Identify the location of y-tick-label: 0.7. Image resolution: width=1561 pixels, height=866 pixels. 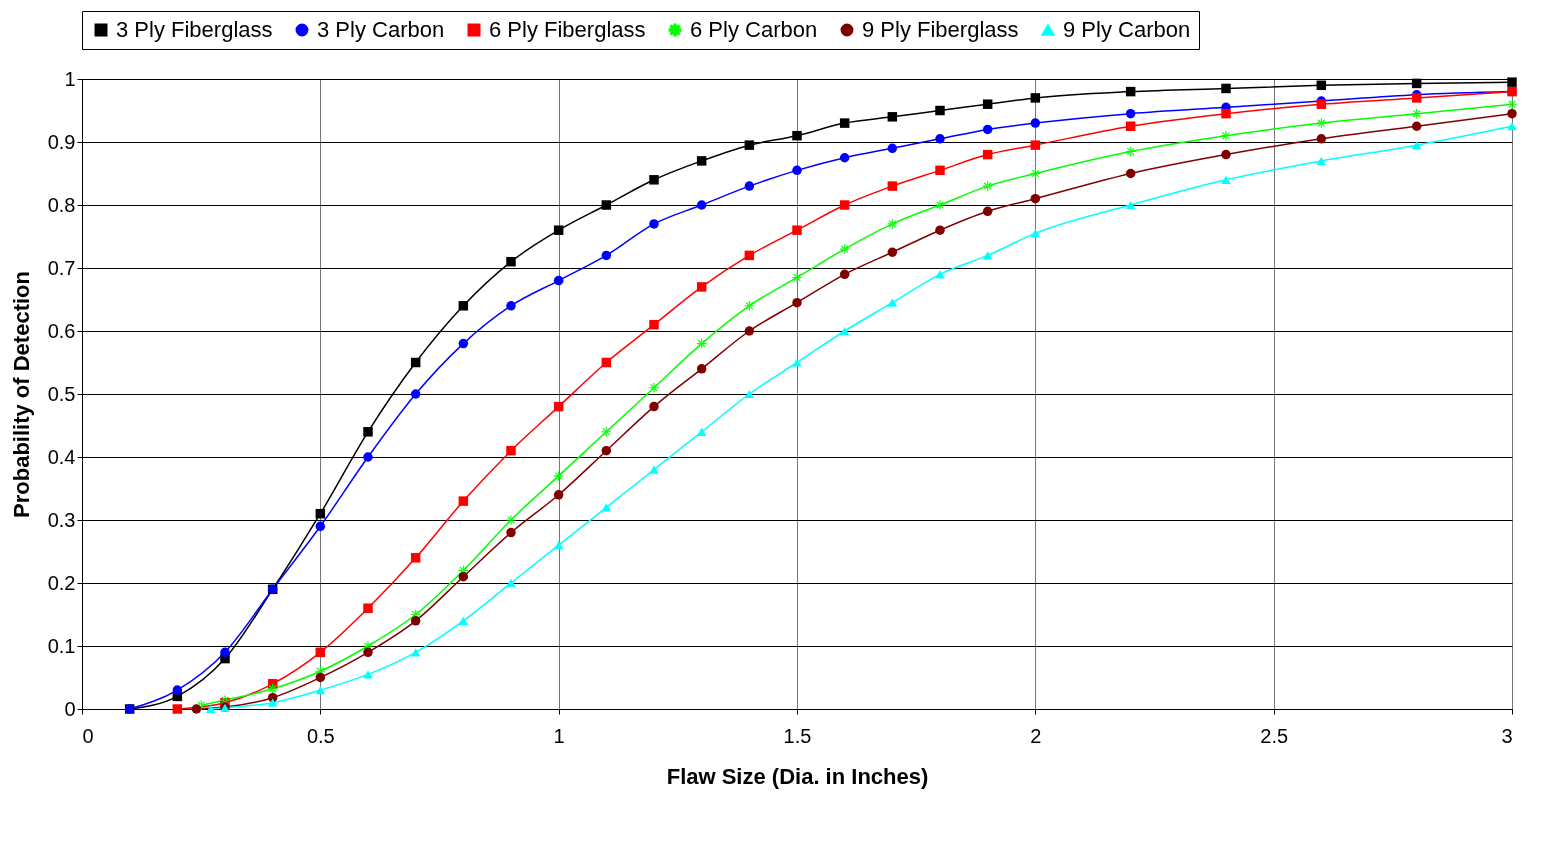
(61, 267).